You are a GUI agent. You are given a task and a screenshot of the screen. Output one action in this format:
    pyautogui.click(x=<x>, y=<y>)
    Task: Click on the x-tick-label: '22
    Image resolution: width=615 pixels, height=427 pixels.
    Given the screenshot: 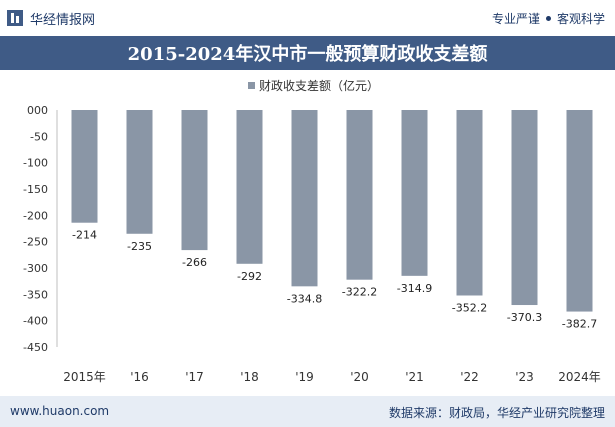 What is the action you would take?
    pyautogui.click(x=469, y=377)
    